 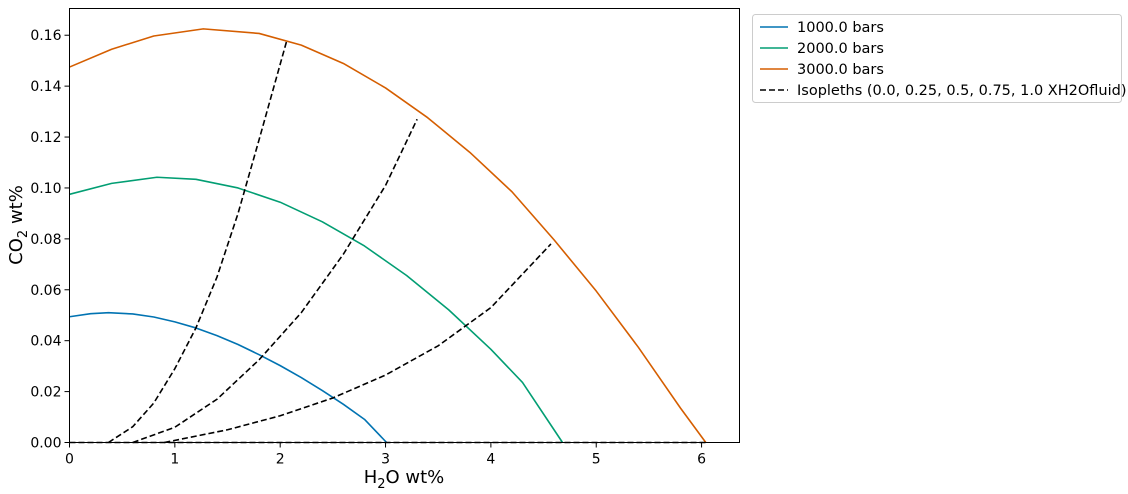 I want to click on y-tick-label: 0.14, so click(x=45, y=87).